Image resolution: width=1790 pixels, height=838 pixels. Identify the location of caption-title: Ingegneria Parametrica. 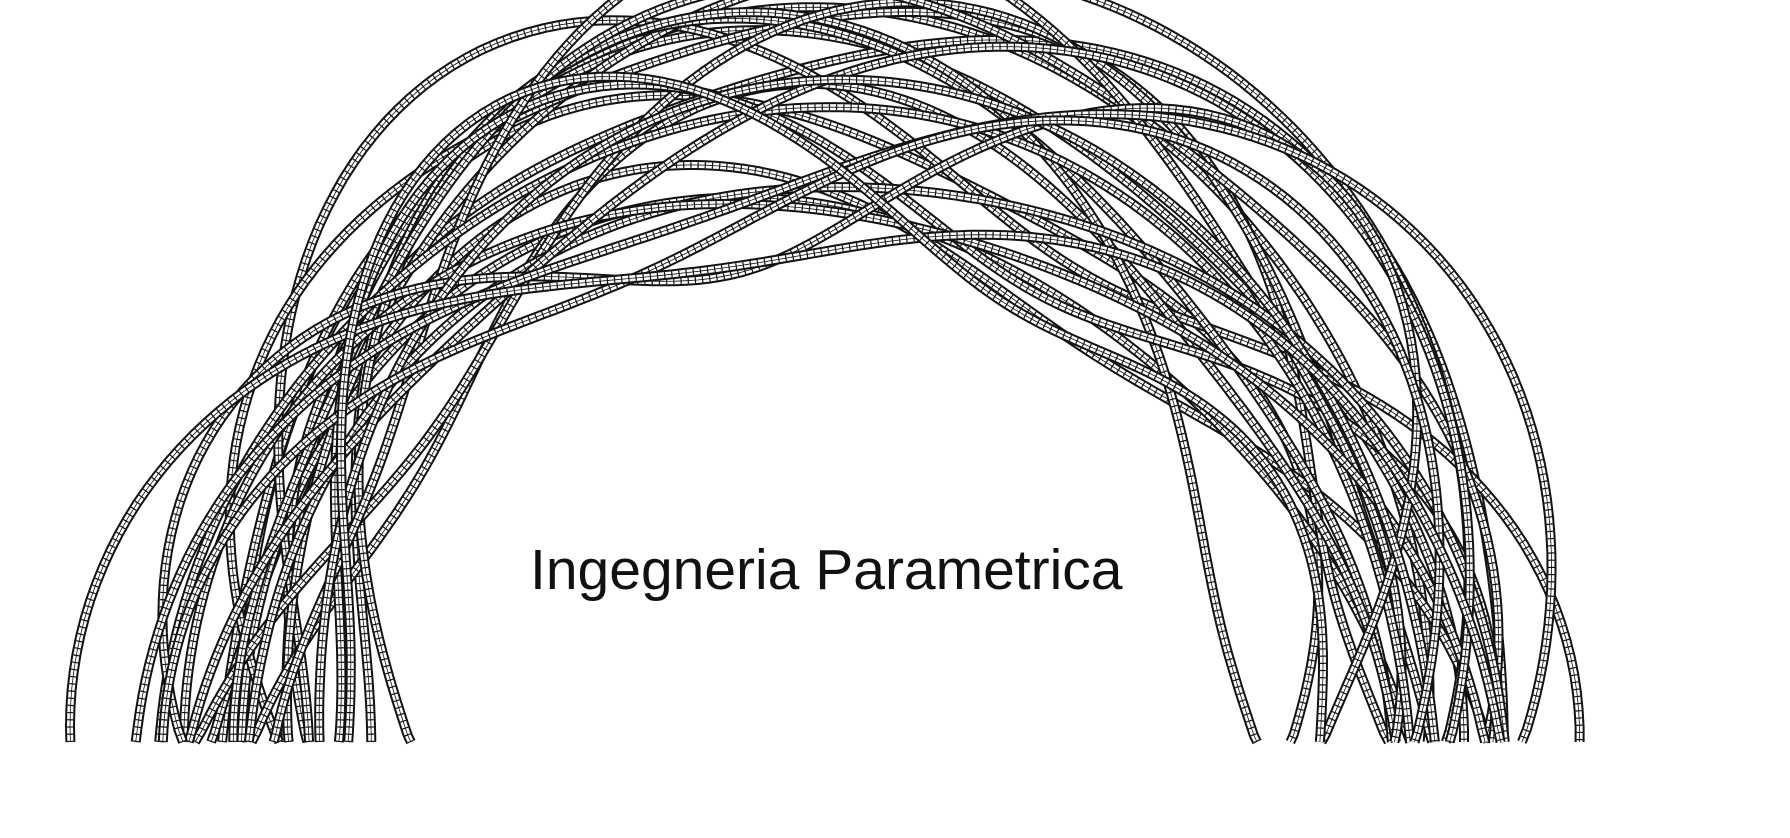
(826, 570).